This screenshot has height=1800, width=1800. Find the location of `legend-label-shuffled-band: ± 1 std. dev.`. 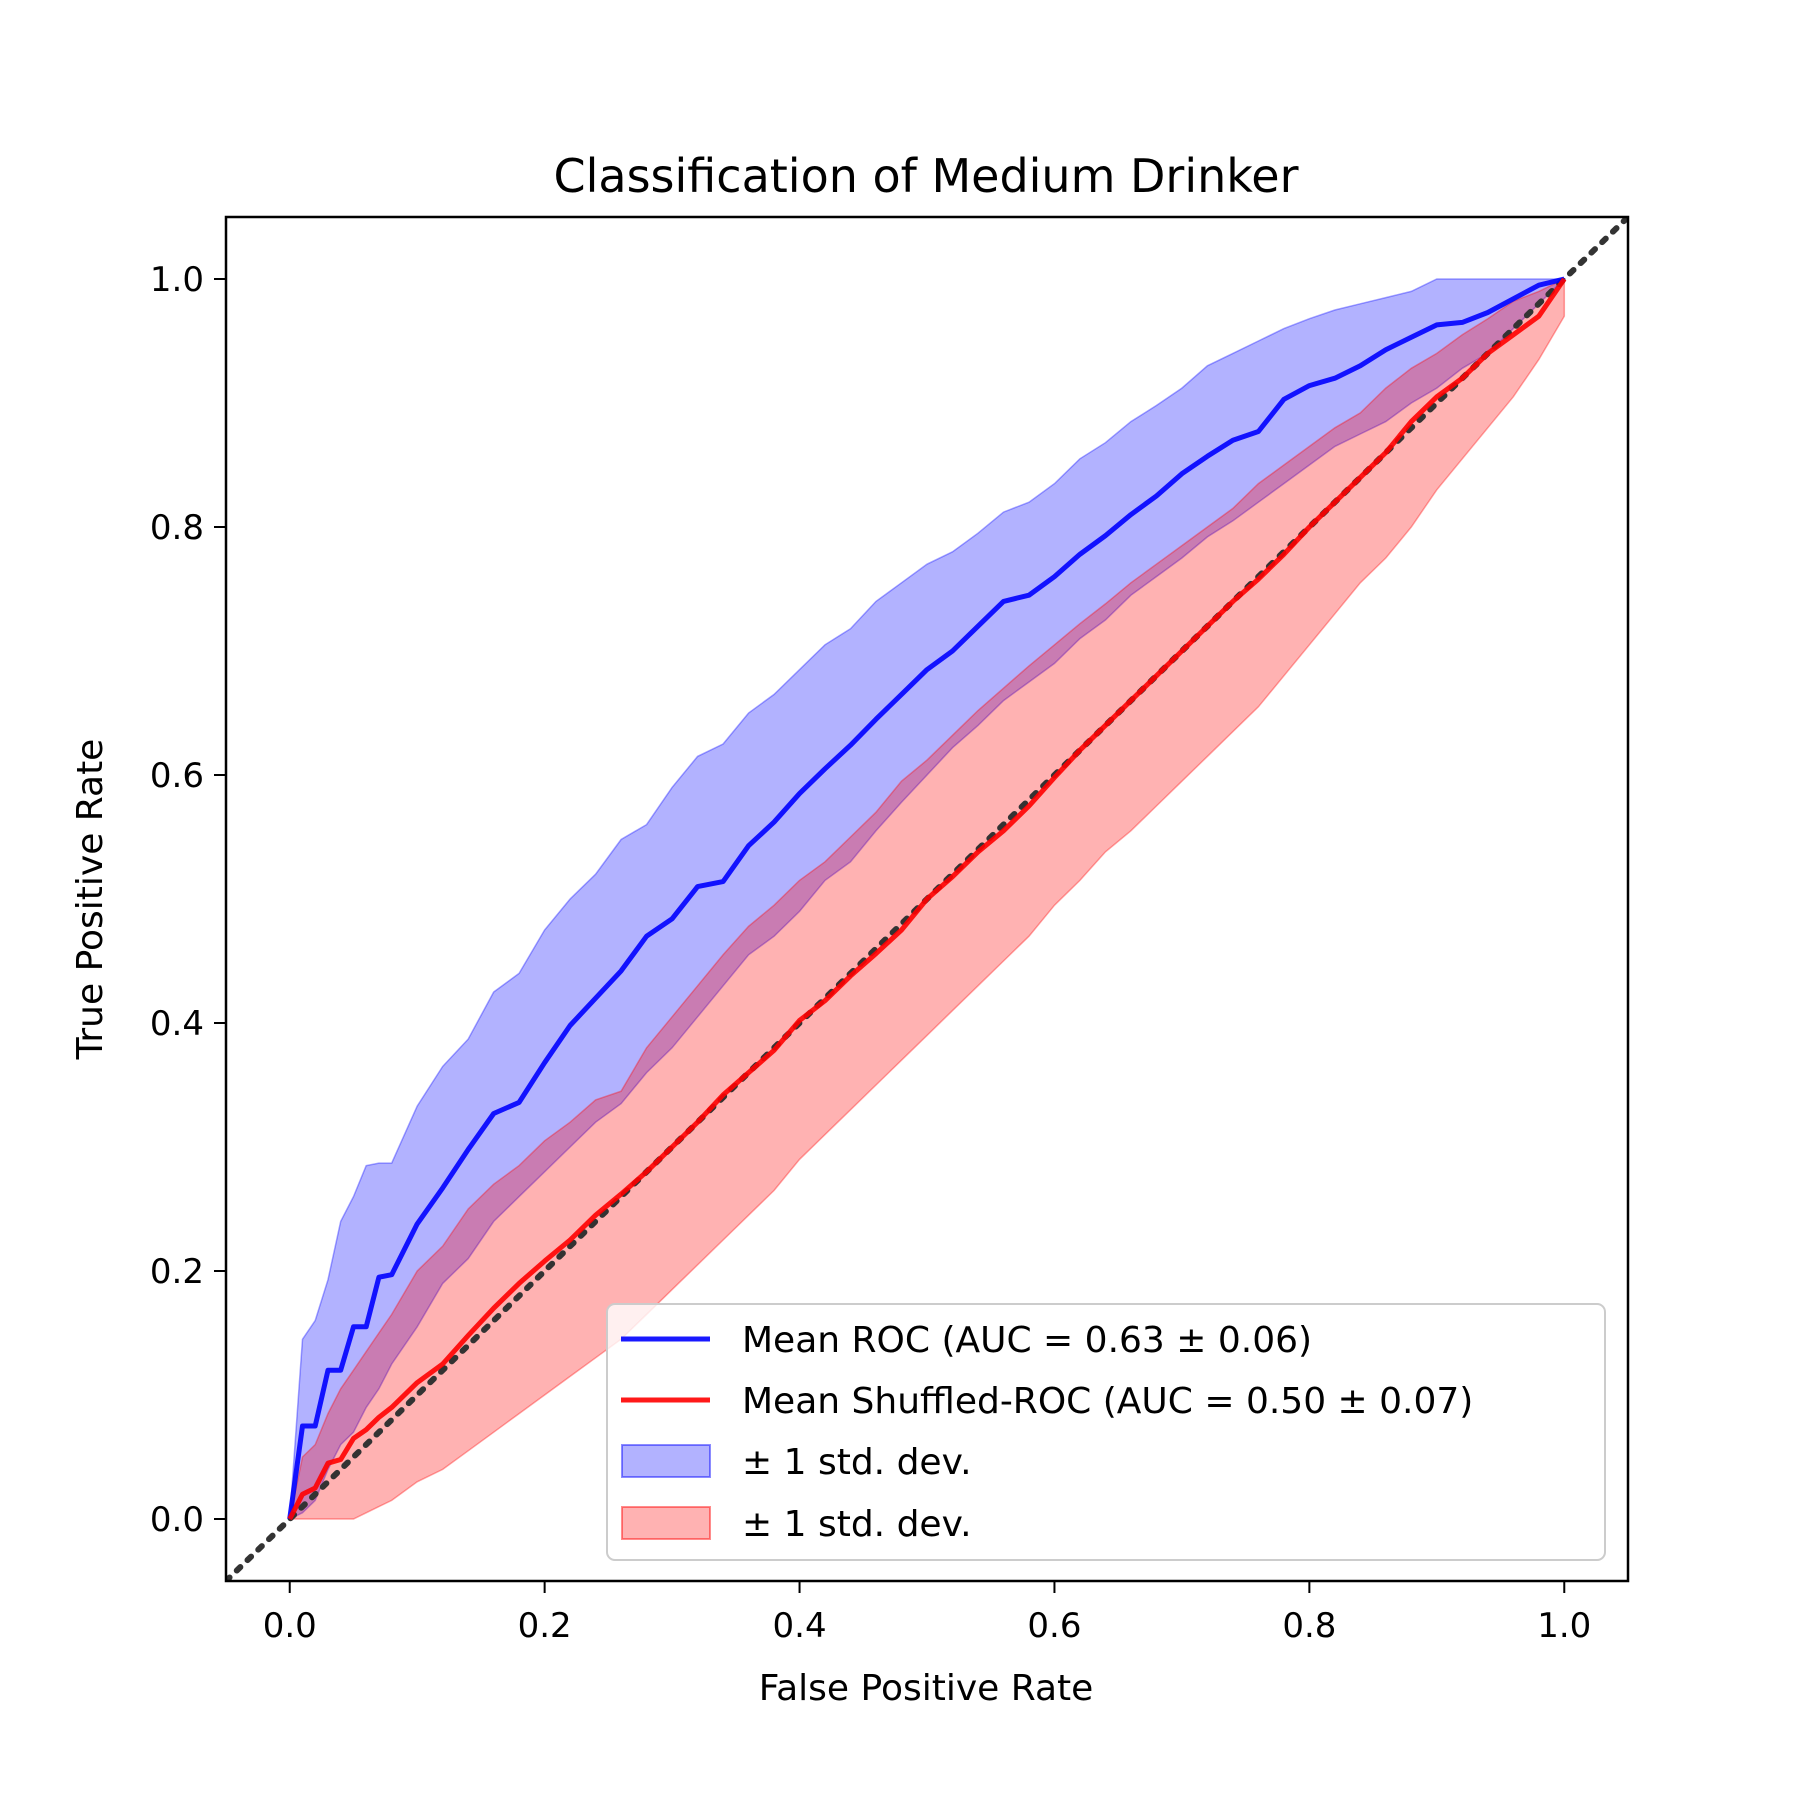

legend-label-shuffled-band: ± 1 std. dev. is located at coordinates (857, 1524).